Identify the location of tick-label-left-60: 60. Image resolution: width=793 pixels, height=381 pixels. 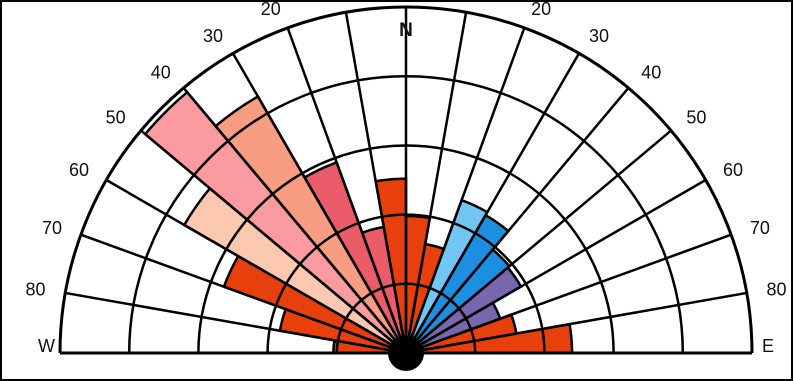
(79, 170).